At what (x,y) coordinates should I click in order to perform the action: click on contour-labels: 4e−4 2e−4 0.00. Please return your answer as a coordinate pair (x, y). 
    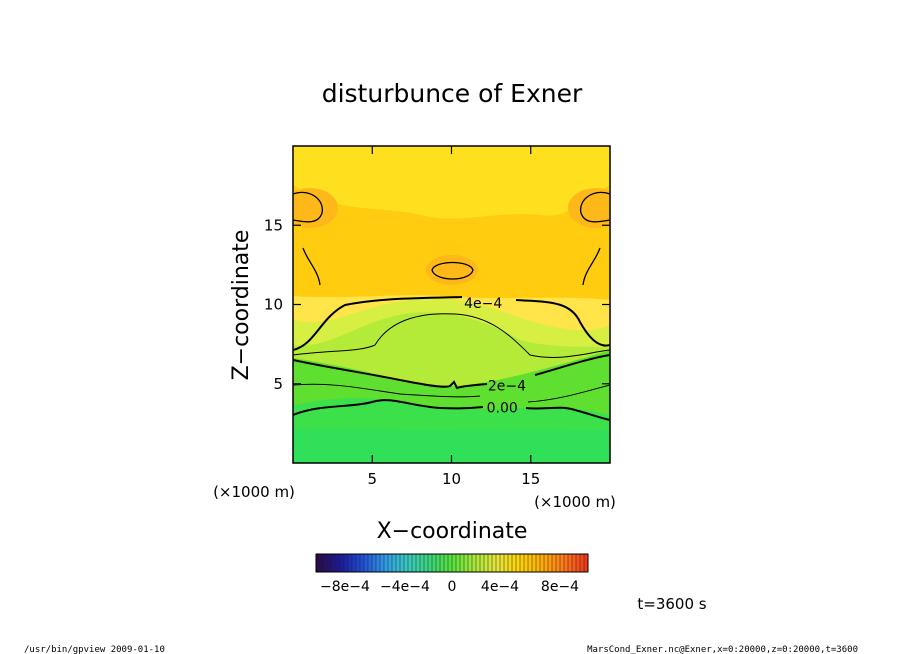
    Looking at the image, I should click on (495, 356).